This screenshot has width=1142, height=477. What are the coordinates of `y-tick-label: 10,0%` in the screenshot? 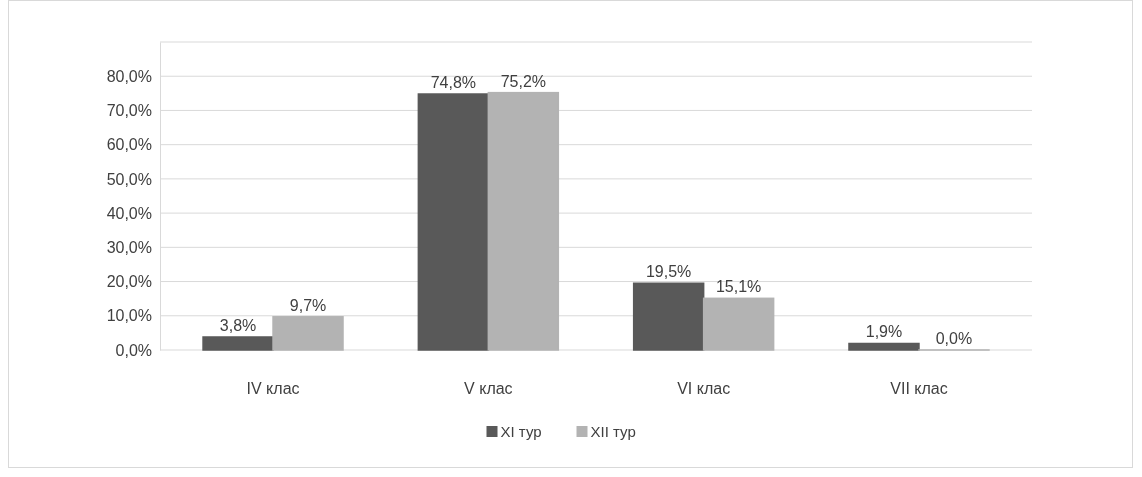 It's located at (129, 316).